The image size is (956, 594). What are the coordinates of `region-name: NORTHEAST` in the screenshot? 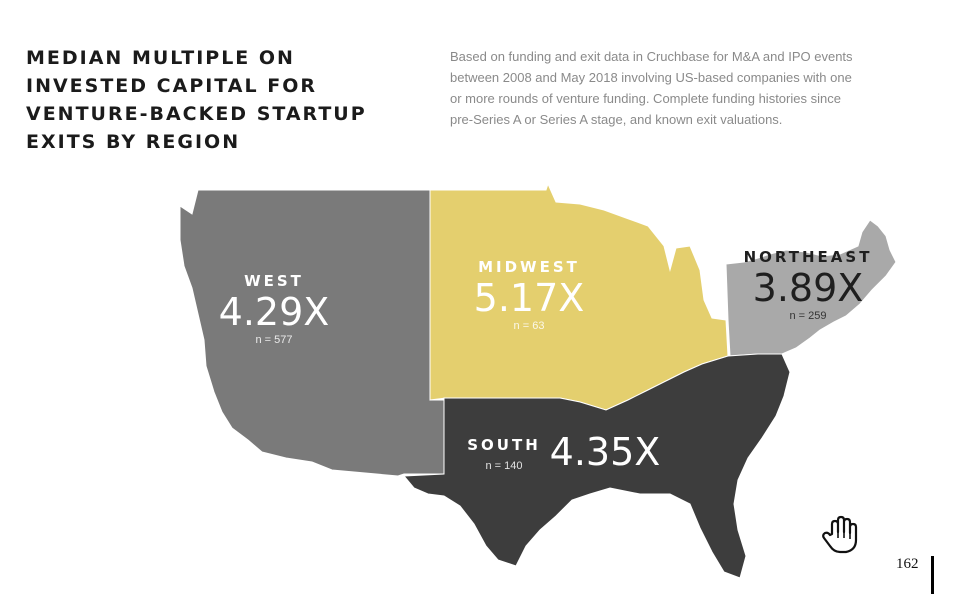 It's located at (808, 257).